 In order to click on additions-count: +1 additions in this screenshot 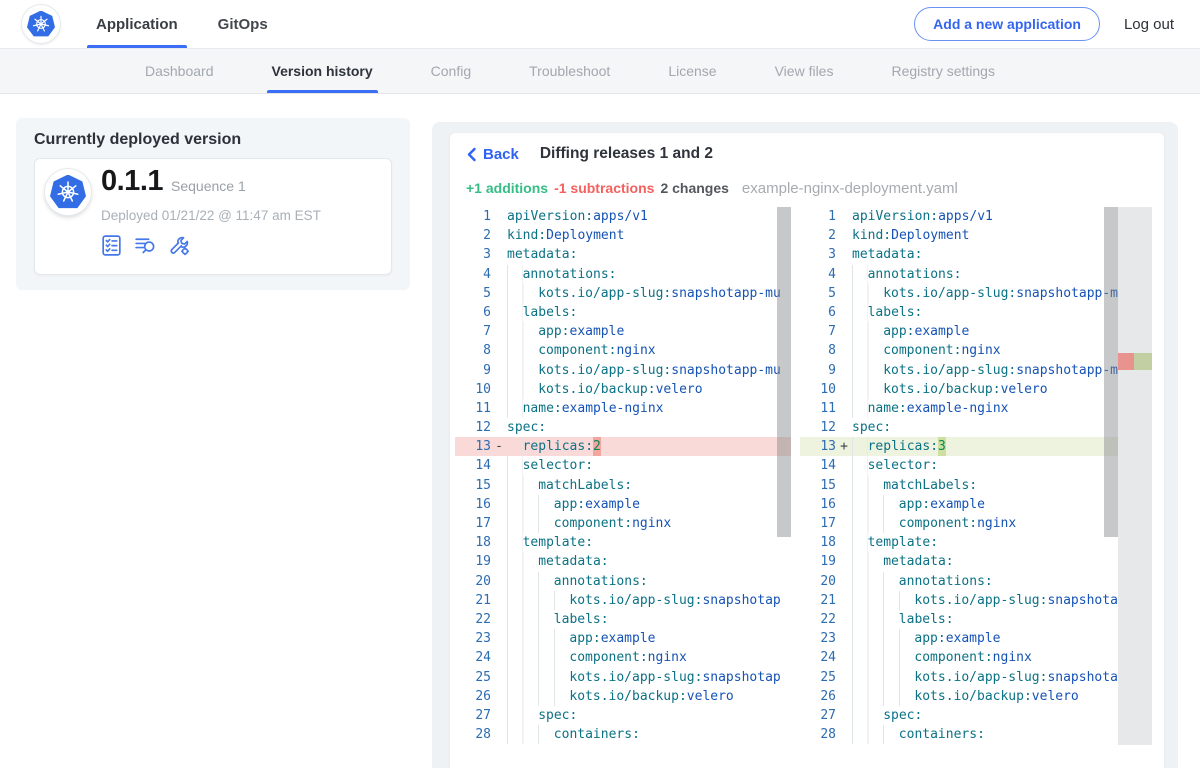, I will do `click(507, 188)`.